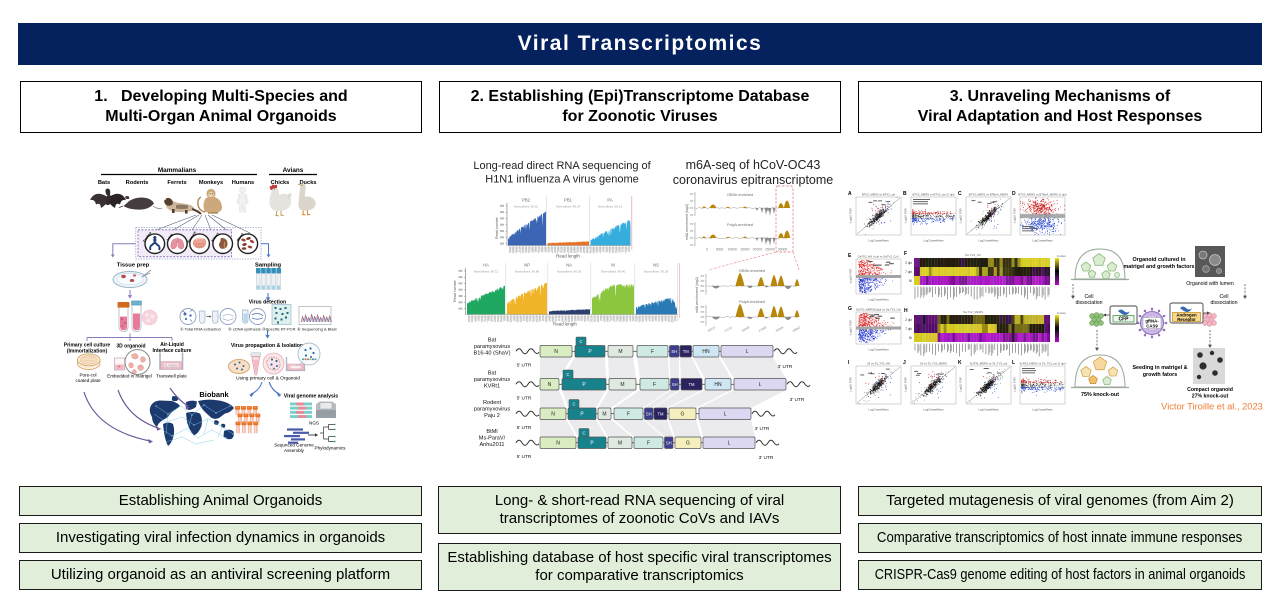 This screenshot has width=1280, height=608. What do you see at coordinates (973, 255) in the screenshot?
I see `svg-text: Sa.TV2_ctrl` at bounding box center [973, 255].